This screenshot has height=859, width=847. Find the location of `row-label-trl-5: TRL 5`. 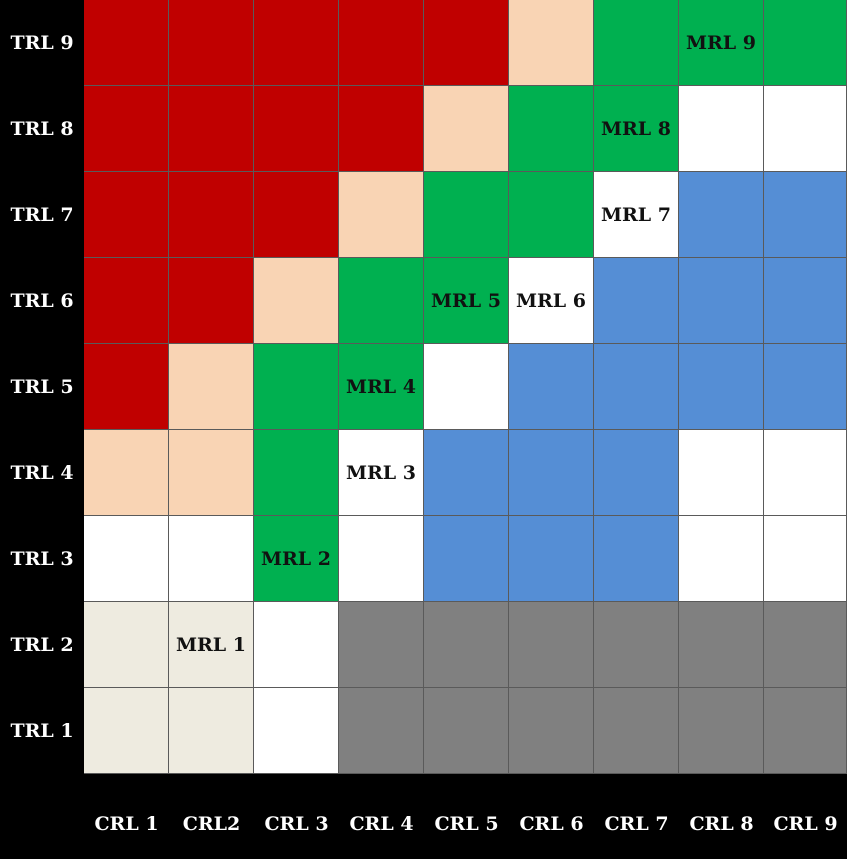

row-label-trl-5: TRL 5 is located at coordinates (42, 387).